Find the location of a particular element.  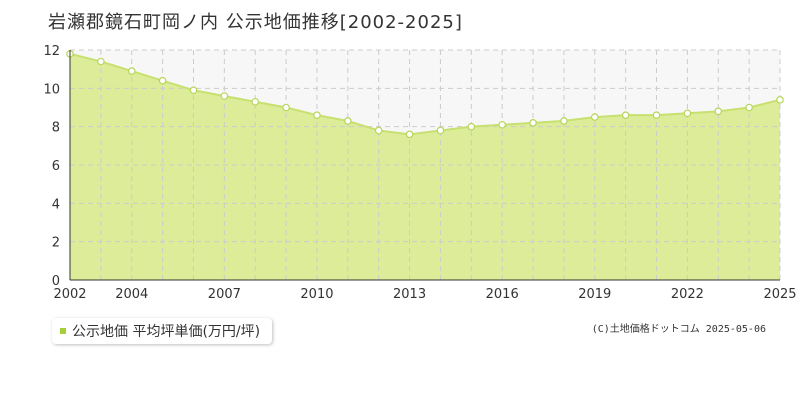

copyright-text: (C)土地価格ドットコム 2025-05-06 is located at coordinates (678, 329).